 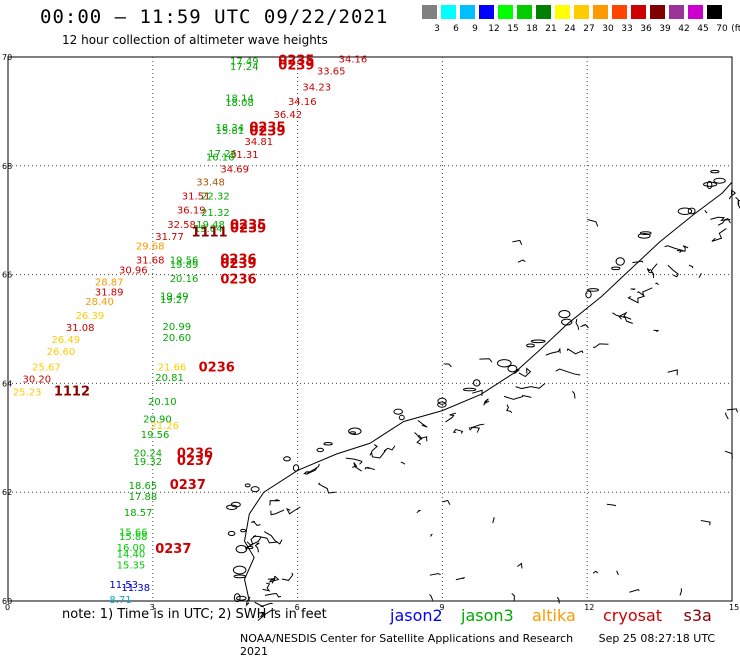 What do you see at coordinates (133, 537) in the screenshot?
I see `wave-height-label: 15.88` at bounding box center [133, 537].